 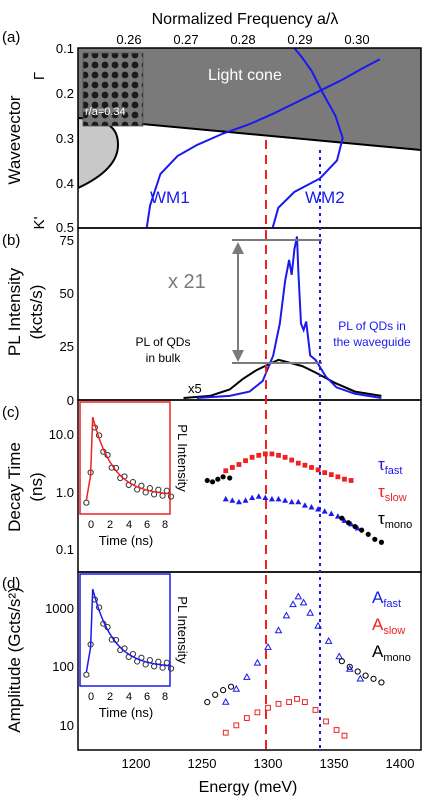 What do you see at coordinates (59, 608) in the screenshot?
I see `y-tick: 1000` at bounding box center [59, 608].